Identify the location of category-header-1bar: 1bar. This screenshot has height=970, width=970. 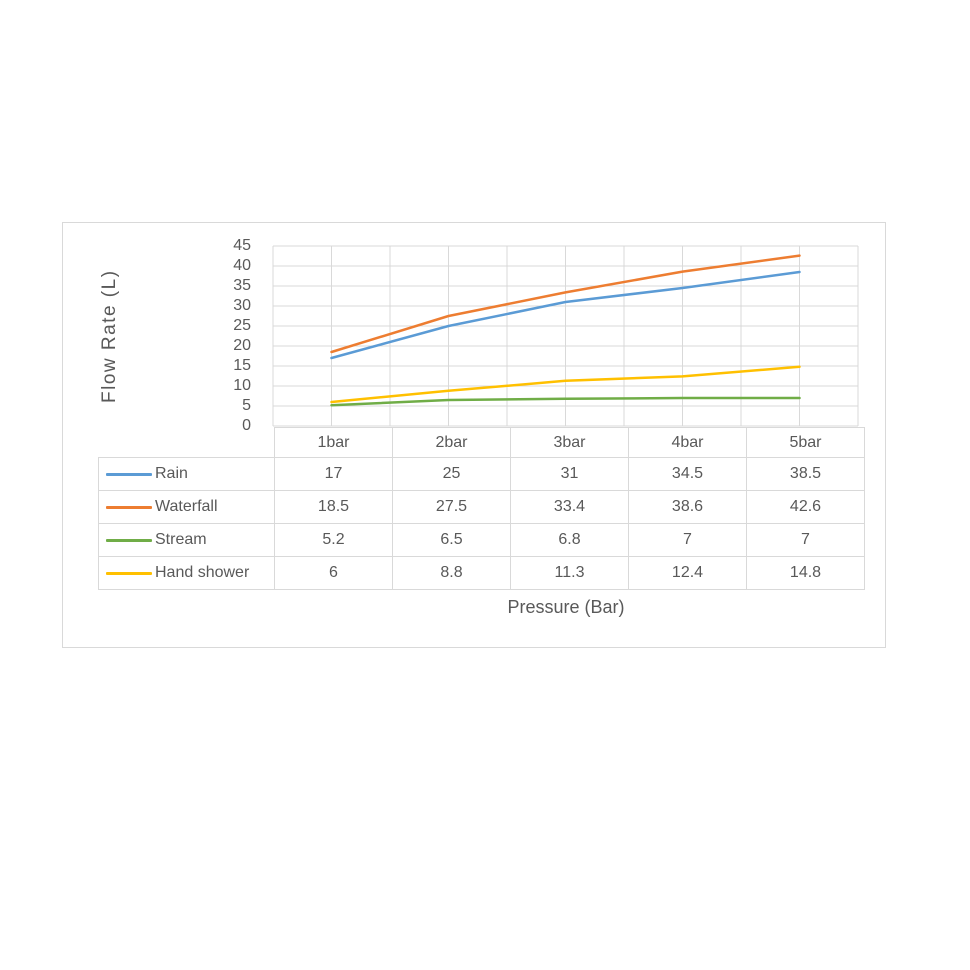
(333, 442).